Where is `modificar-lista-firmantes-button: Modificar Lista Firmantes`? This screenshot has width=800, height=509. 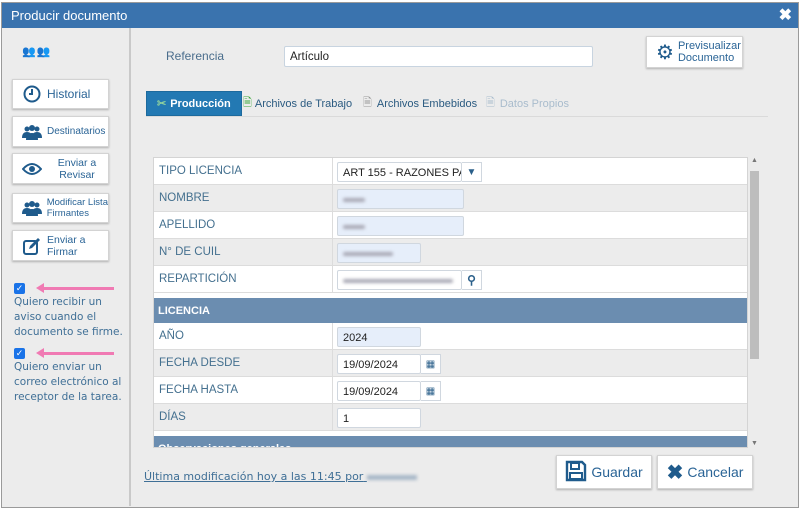 modificar-lista-firmantes-button: Modificar Lista Firmantes is located at coordinates (60, 208).